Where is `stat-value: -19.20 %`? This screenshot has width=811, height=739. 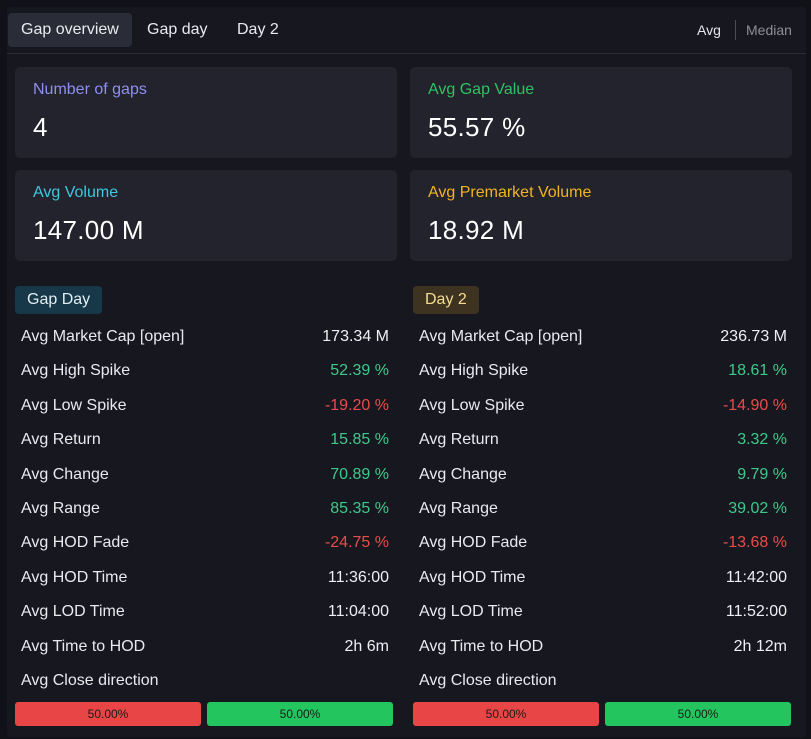
stat-value: -19.20 % is located at coordinates (356, 405).